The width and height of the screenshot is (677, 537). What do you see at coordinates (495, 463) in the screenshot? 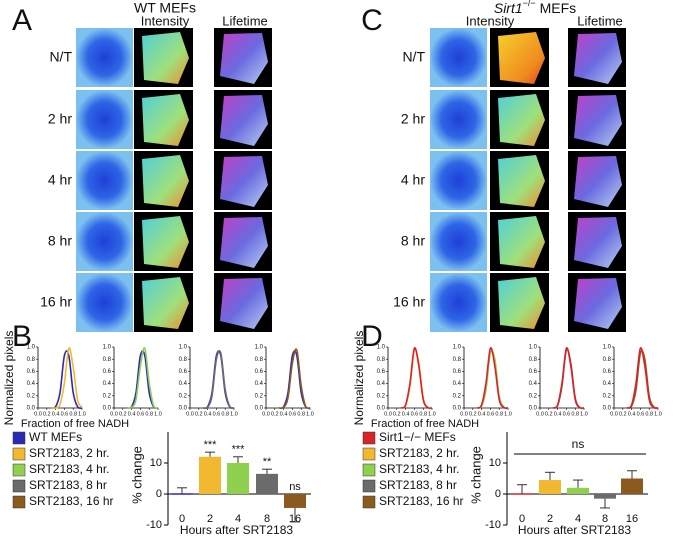
I see `y-tick-label: 10` at bounding box center [495, 463].